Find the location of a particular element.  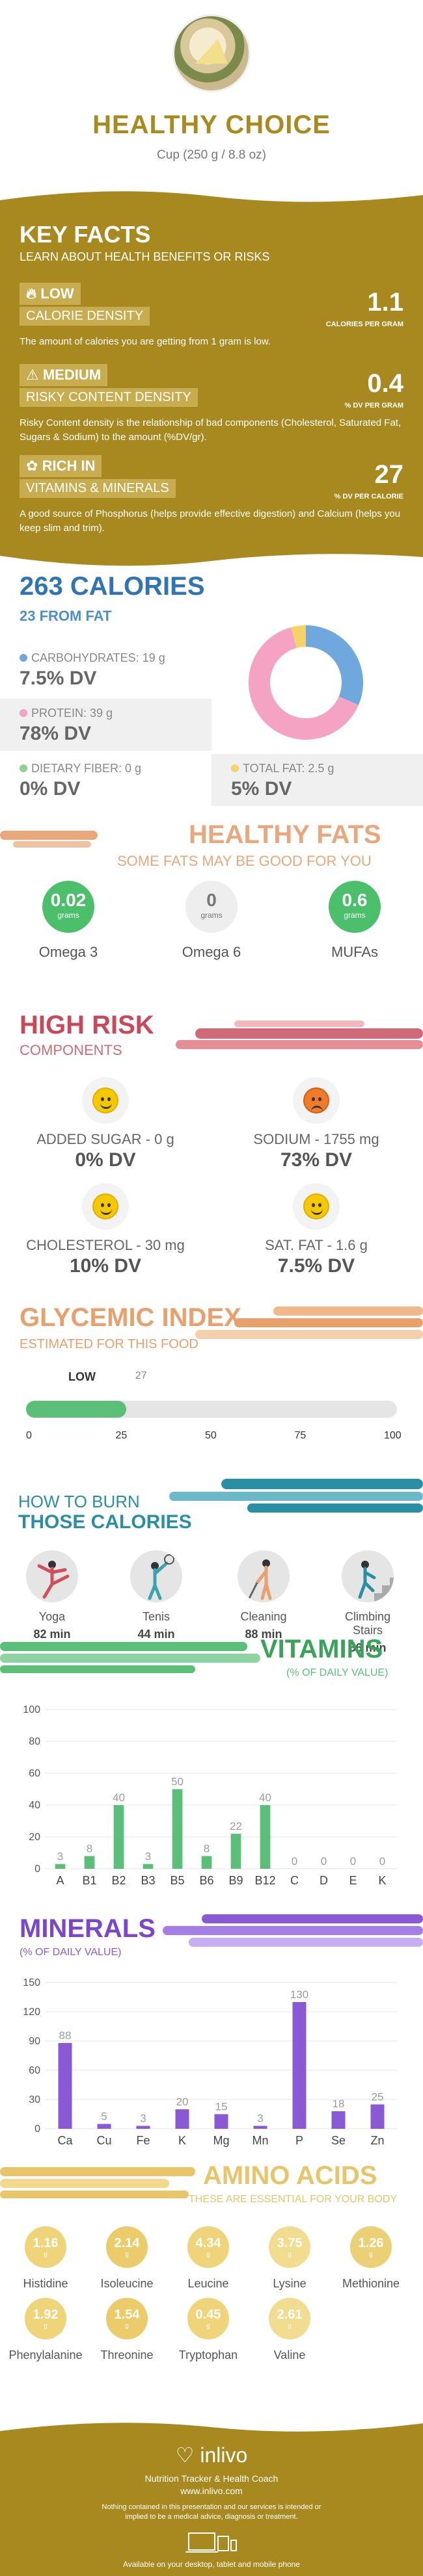

fact-level: 🔥︎ LOW is located at coordinates (50, 294).